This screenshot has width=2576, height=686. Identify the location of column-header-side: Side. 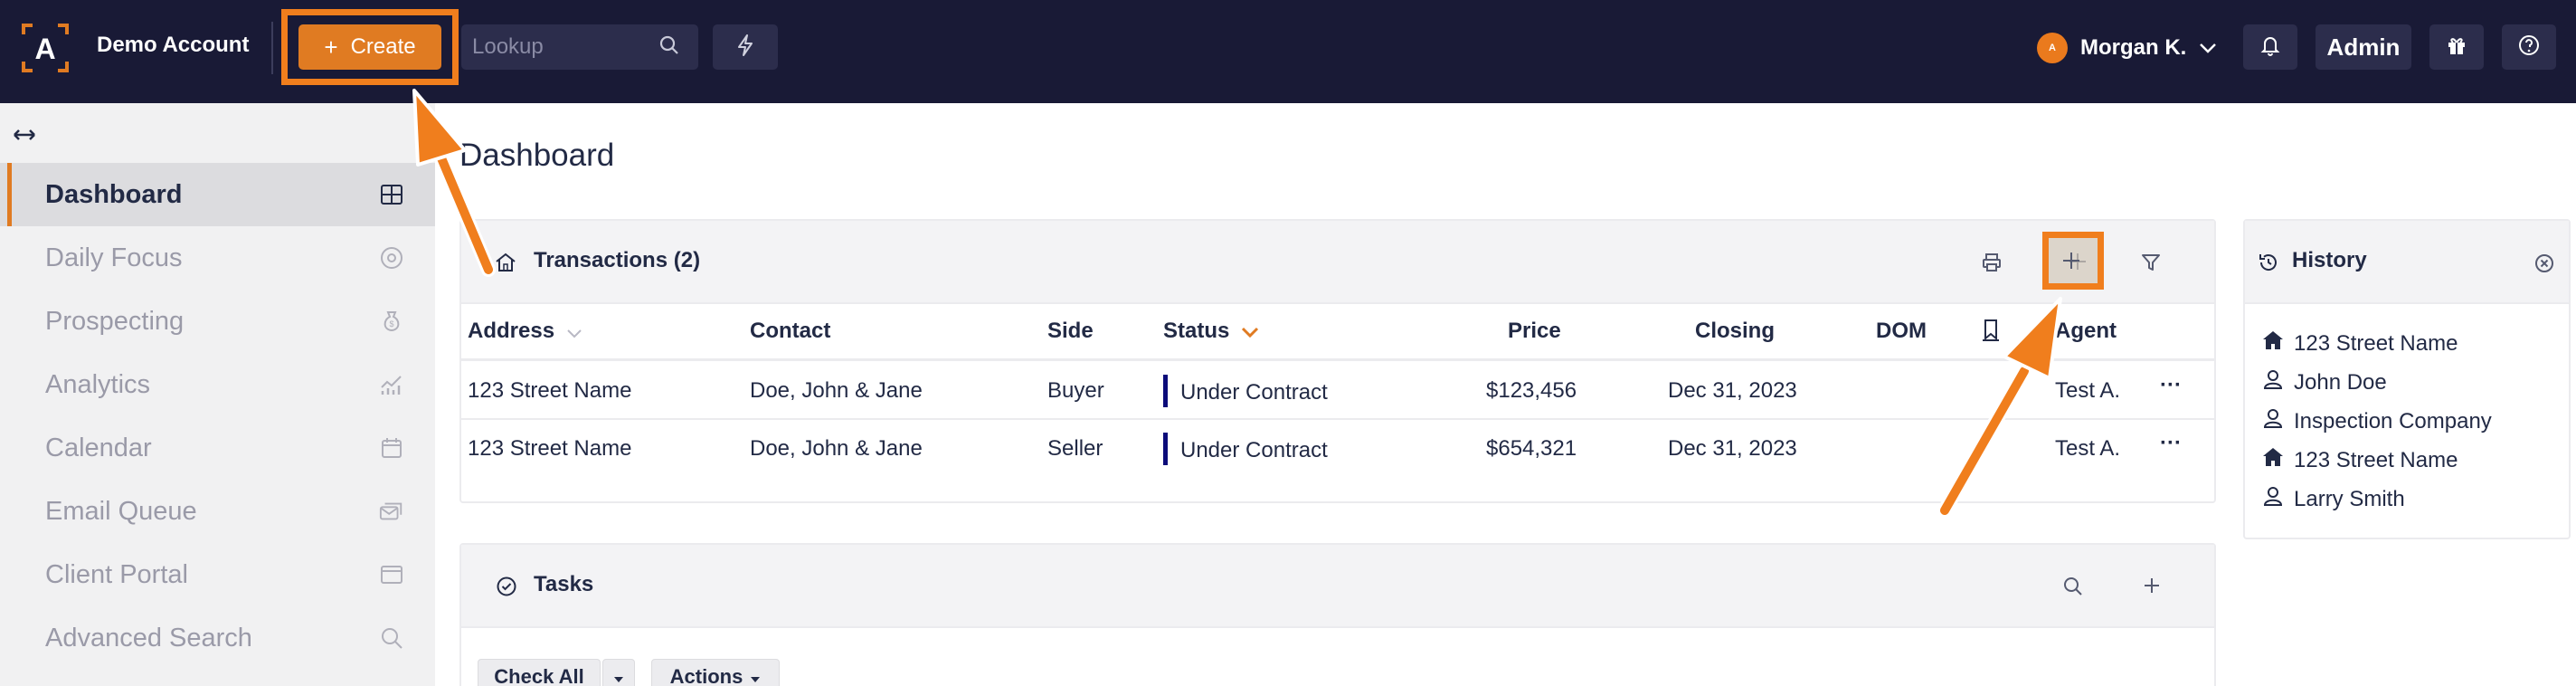
(1070, 331).